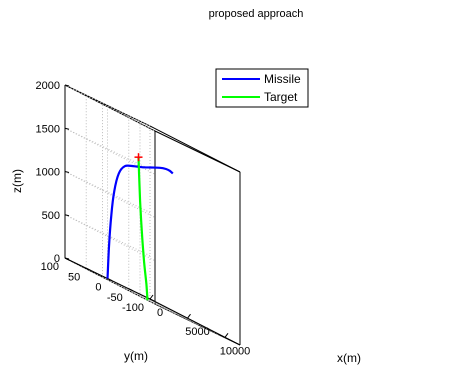 Image resolution: width=462 pixels, height=372 pixels. I want to click on top-front-edge, so click(195, 149).